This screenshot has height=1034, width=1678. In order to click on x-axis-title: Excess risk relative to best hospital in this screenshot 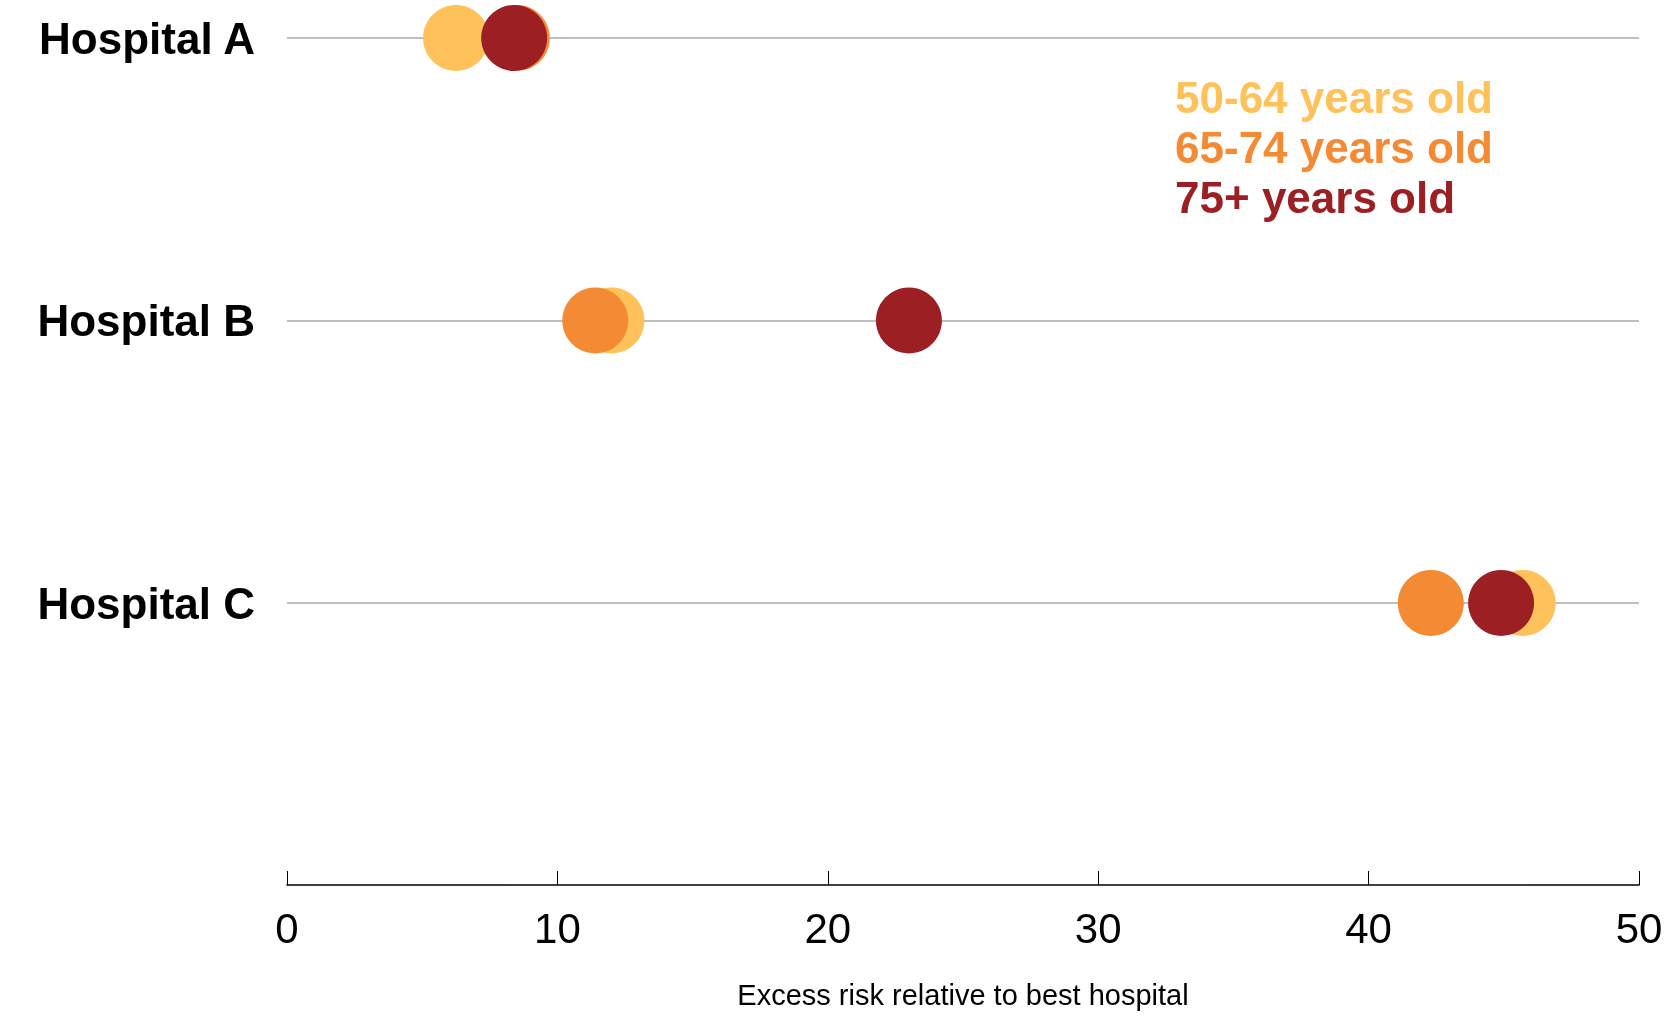, I will do `click(963, 994)`.